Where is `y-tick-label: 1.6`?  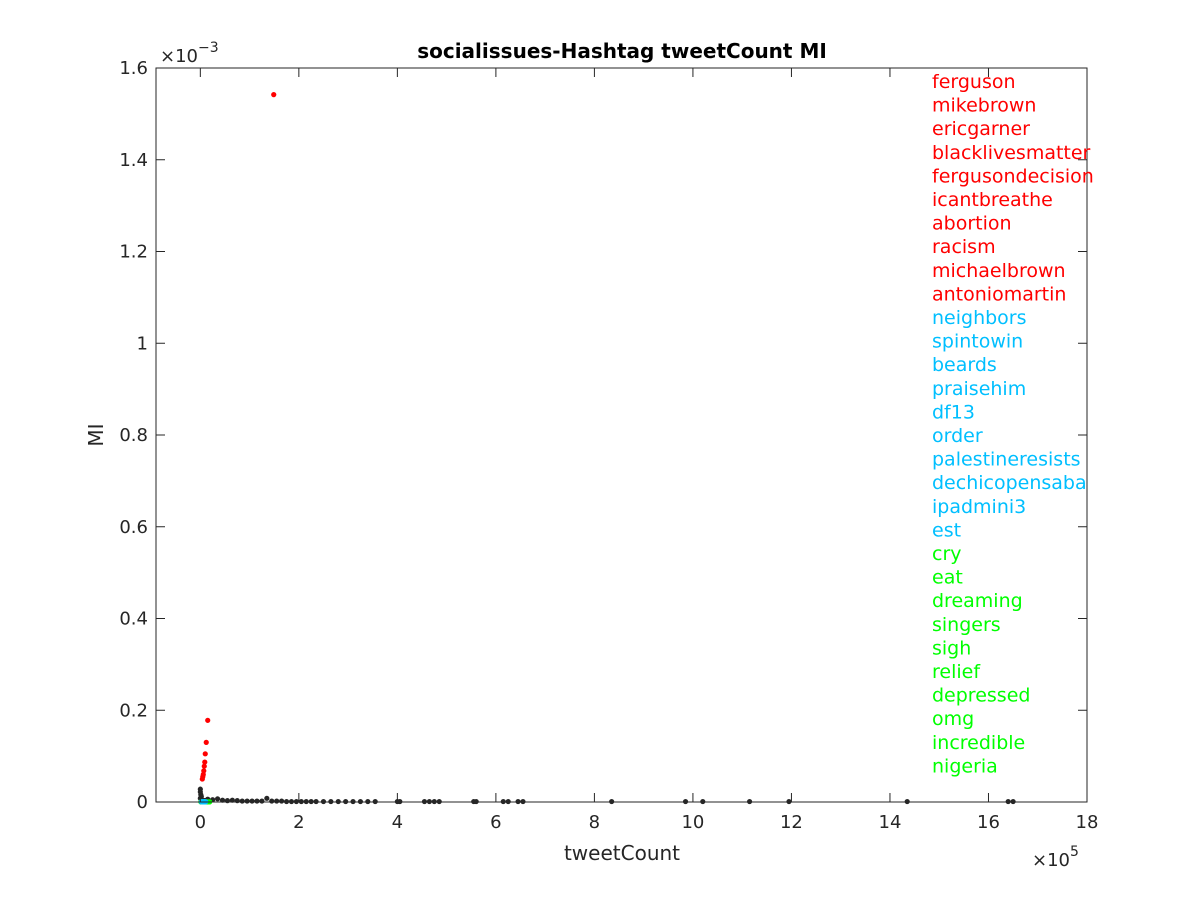
y-tick-label: 1.6 is located at coordinates (133, 68).